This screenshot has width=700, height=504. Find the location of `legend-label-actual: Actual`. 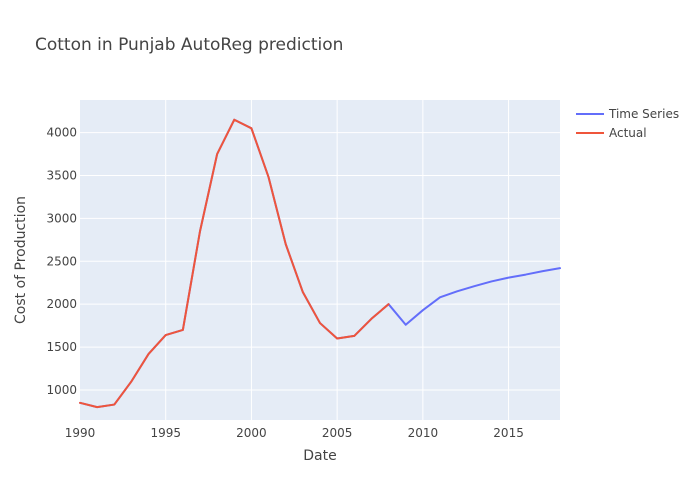

legend-label-actual: Actual is located at coordinates (628, 133).